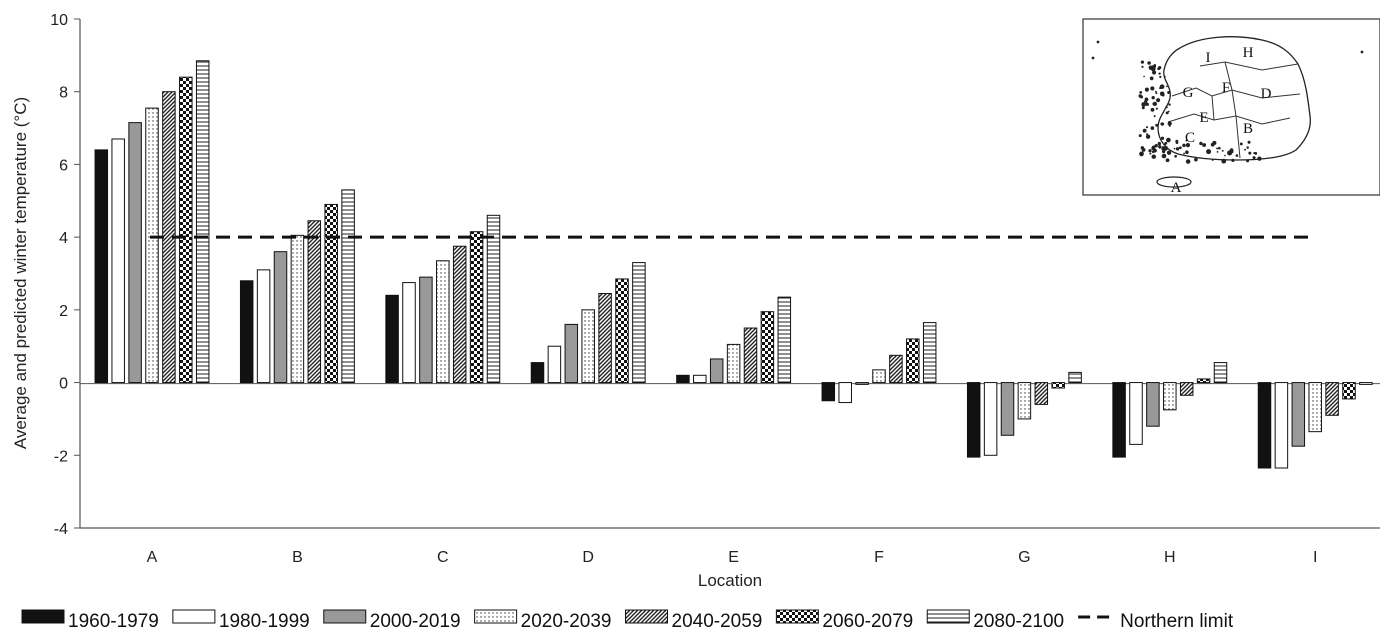 Image resolution: width=1380 pixels, height=641 pixels. What do you see at coordinates (443, 322) in the screenshot?
I see `bar-C-2020-2039` at bounding box center [443, 322].